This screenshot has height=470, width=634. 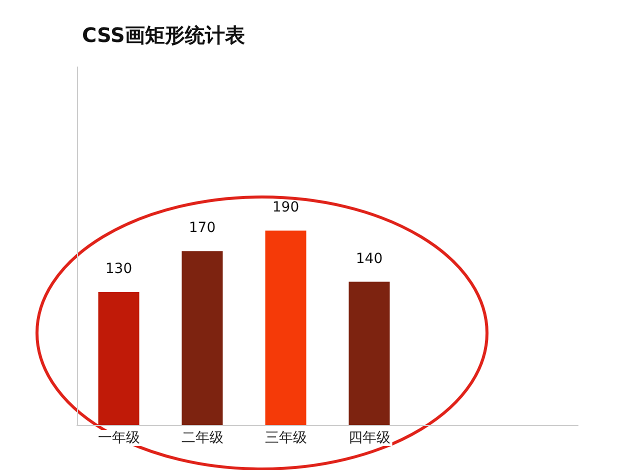 What do you see at coordinates (163, 35) in the screenshot?
I see `chart-title: CSS画矩形统计表` at bounding box center [163, 35].